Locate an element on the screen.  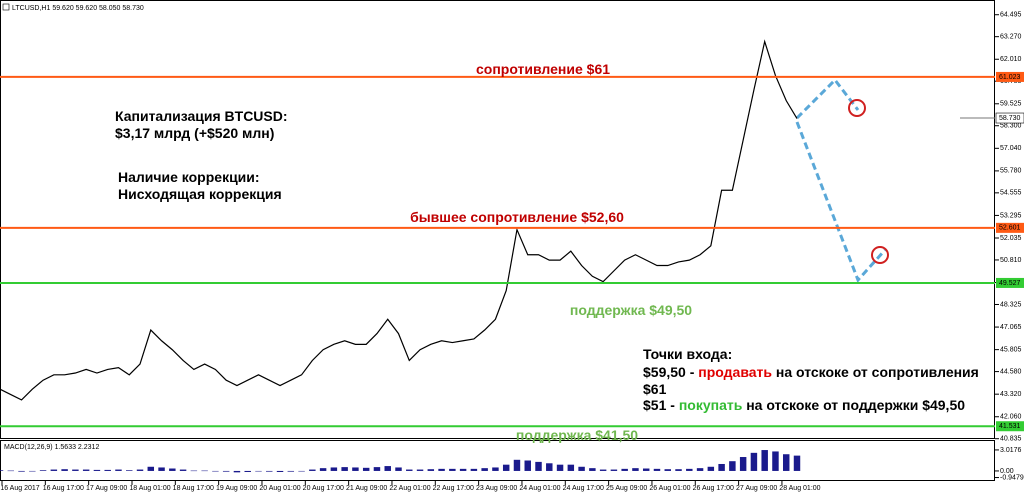
y-tick-label: 43.320 is located at coordinates (1011, 394).